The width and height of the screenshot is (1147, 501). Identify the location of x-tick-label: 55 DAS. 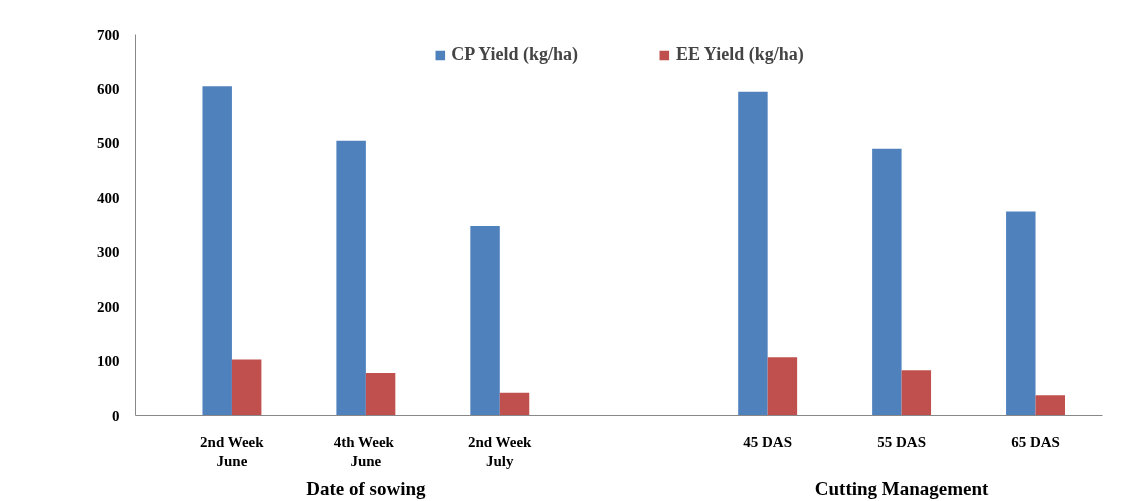
(901, 441).